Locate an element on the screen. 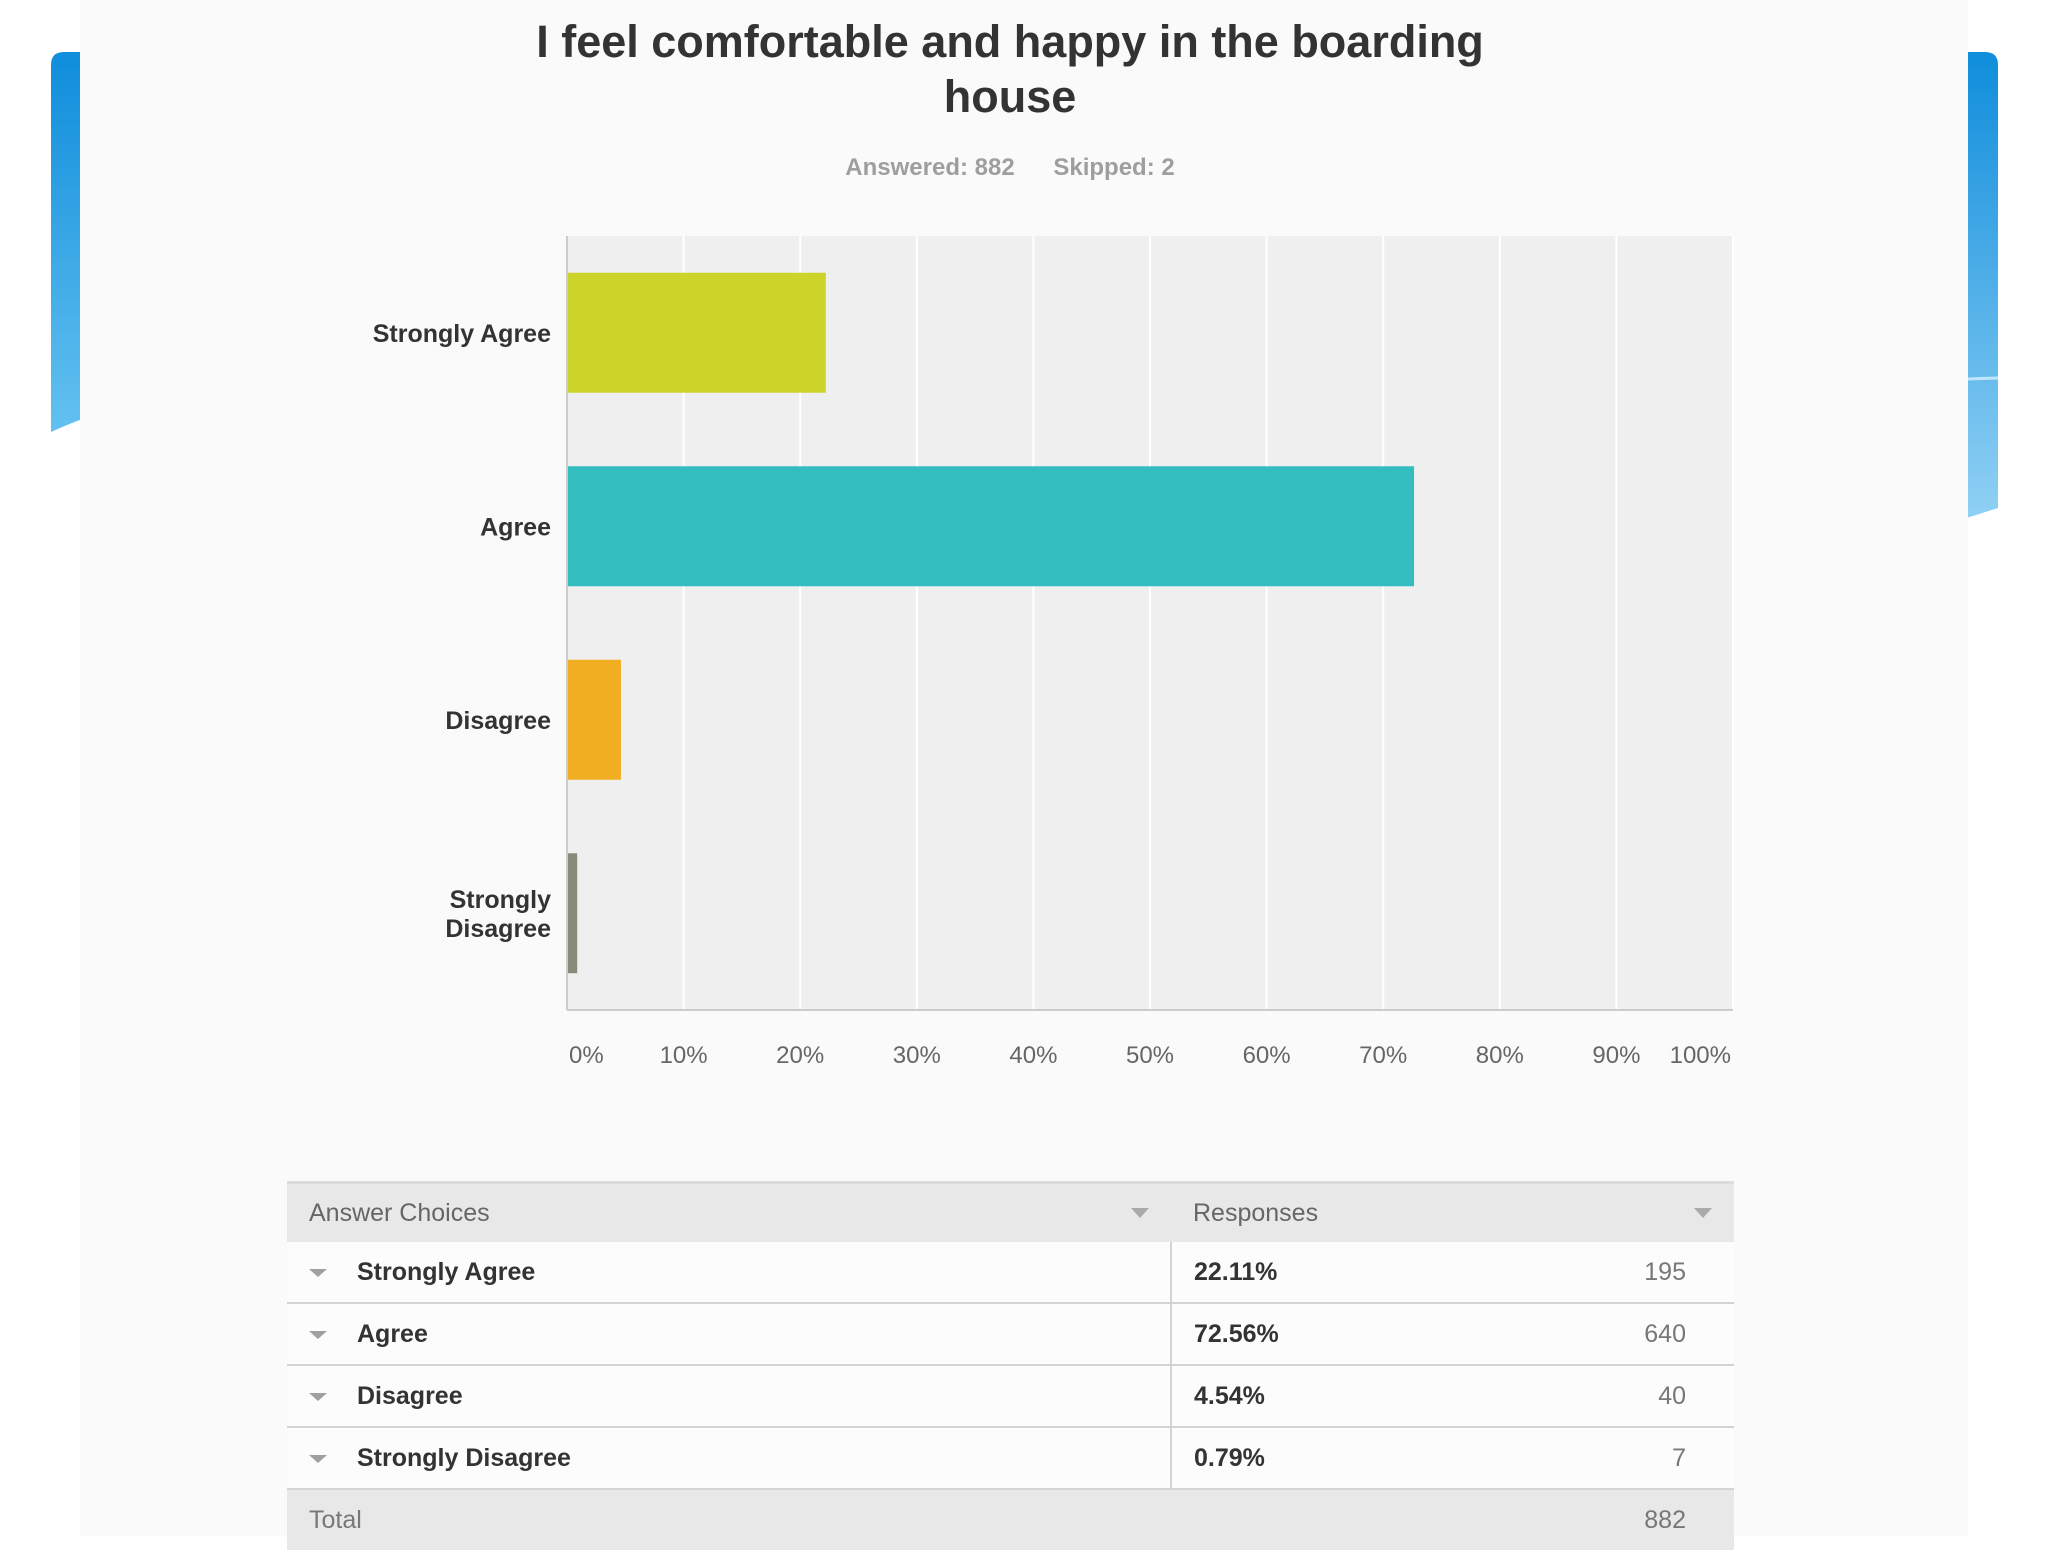 The height and width of the screenshot is (1550, 2048). table-row: Agree 72.56% 640 is located at coordinates (1010, 1334).